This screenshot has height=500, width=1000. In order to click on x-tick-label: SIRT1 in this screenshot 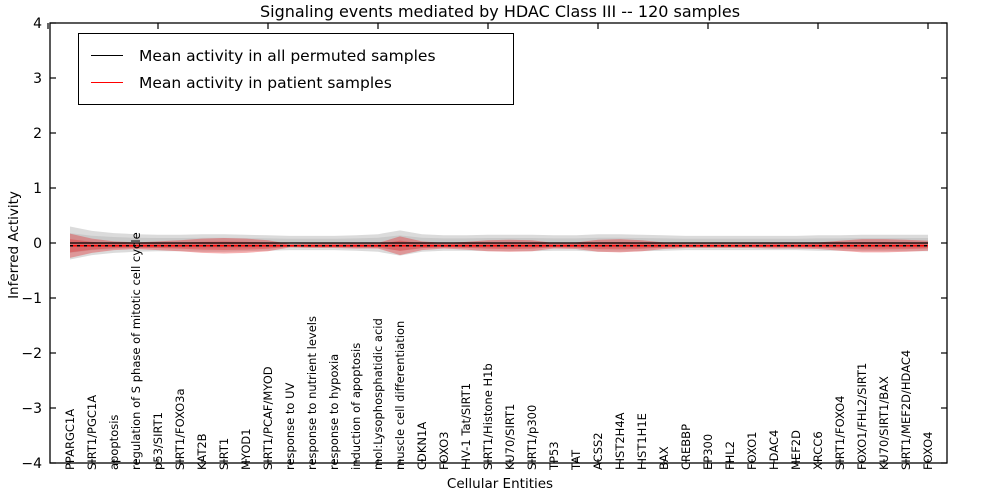, I will do `click(224, 454)`.